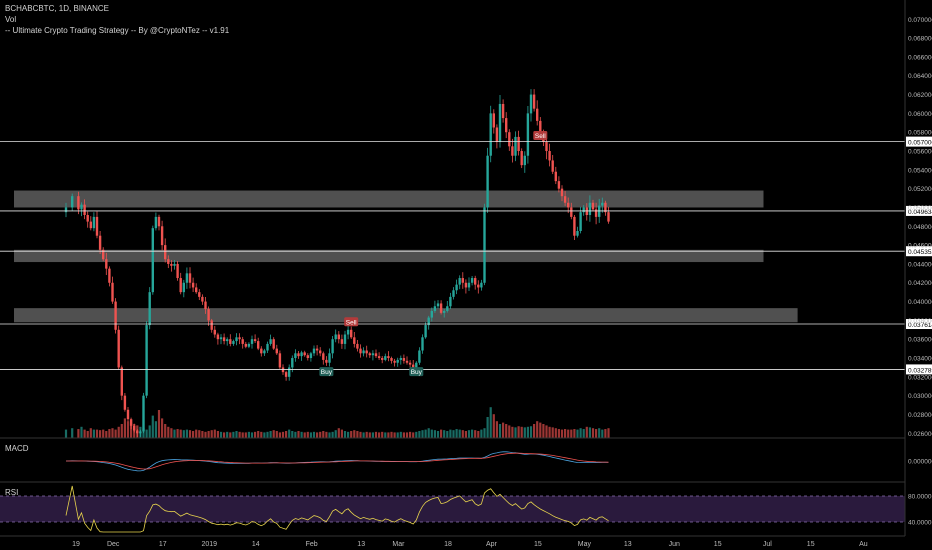 Image resolution: width=932 pixels, height=550 pixels. I want to click on rsi-band-fill, so click(452, 509).